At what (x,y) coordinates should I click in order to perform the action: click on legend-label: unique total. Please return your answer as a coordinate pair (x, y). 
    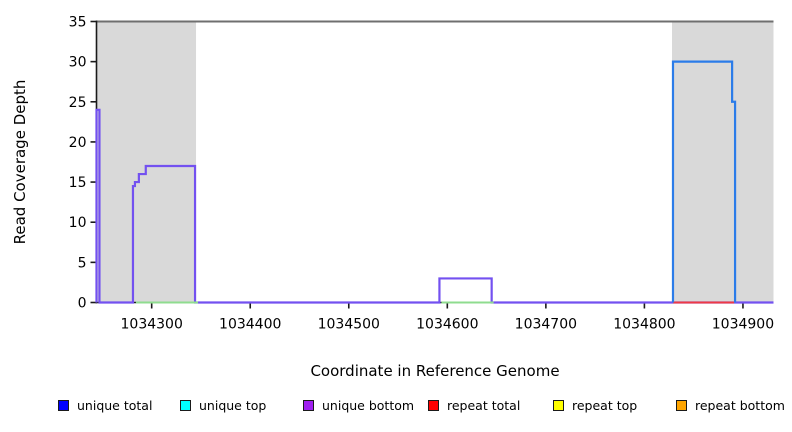
    Looking at the image, I should click on (115, 405).